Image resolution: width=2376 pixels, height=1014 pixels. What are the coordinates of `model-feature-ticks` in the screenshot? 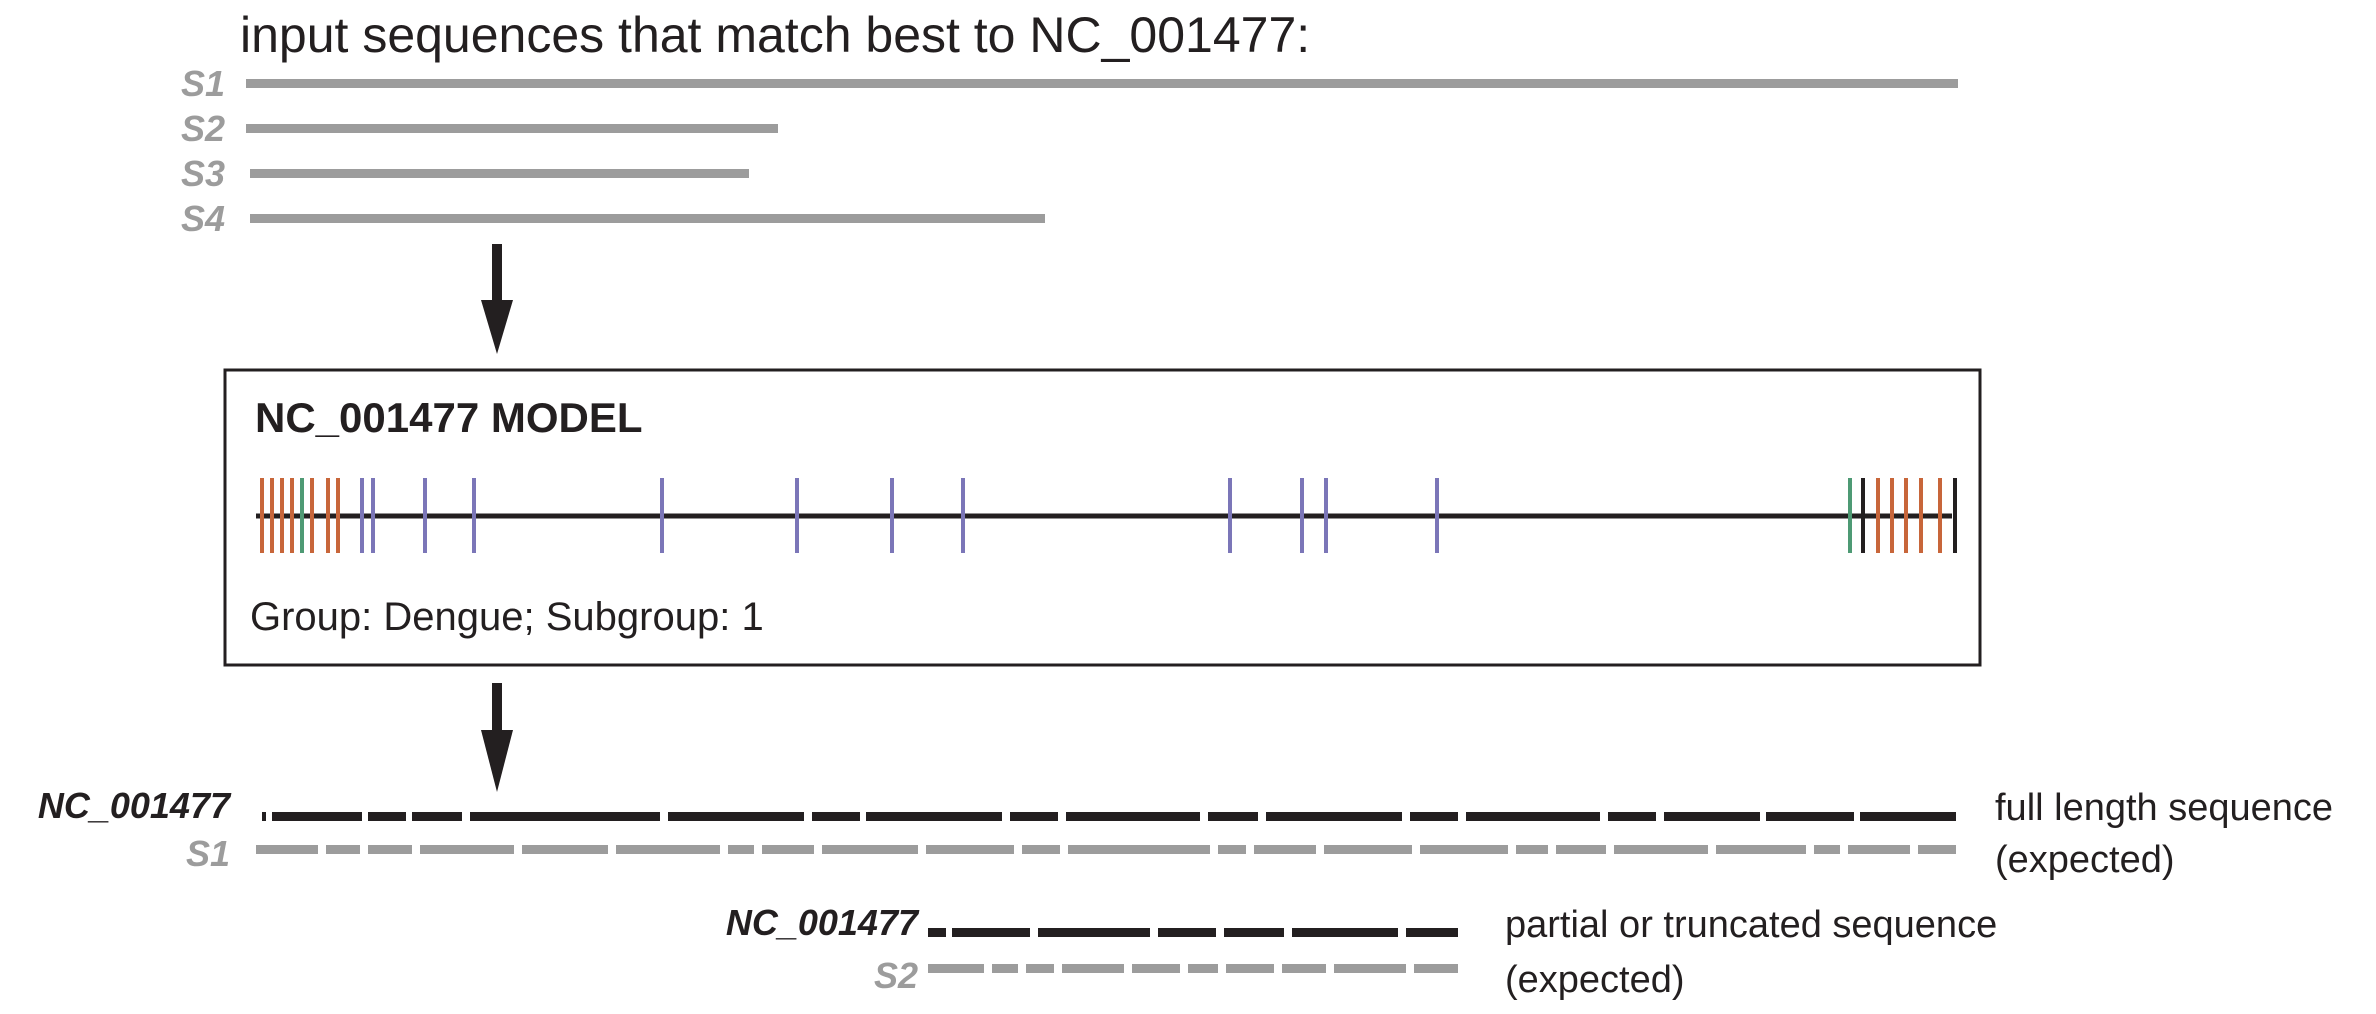 It's located at (1108, 515).